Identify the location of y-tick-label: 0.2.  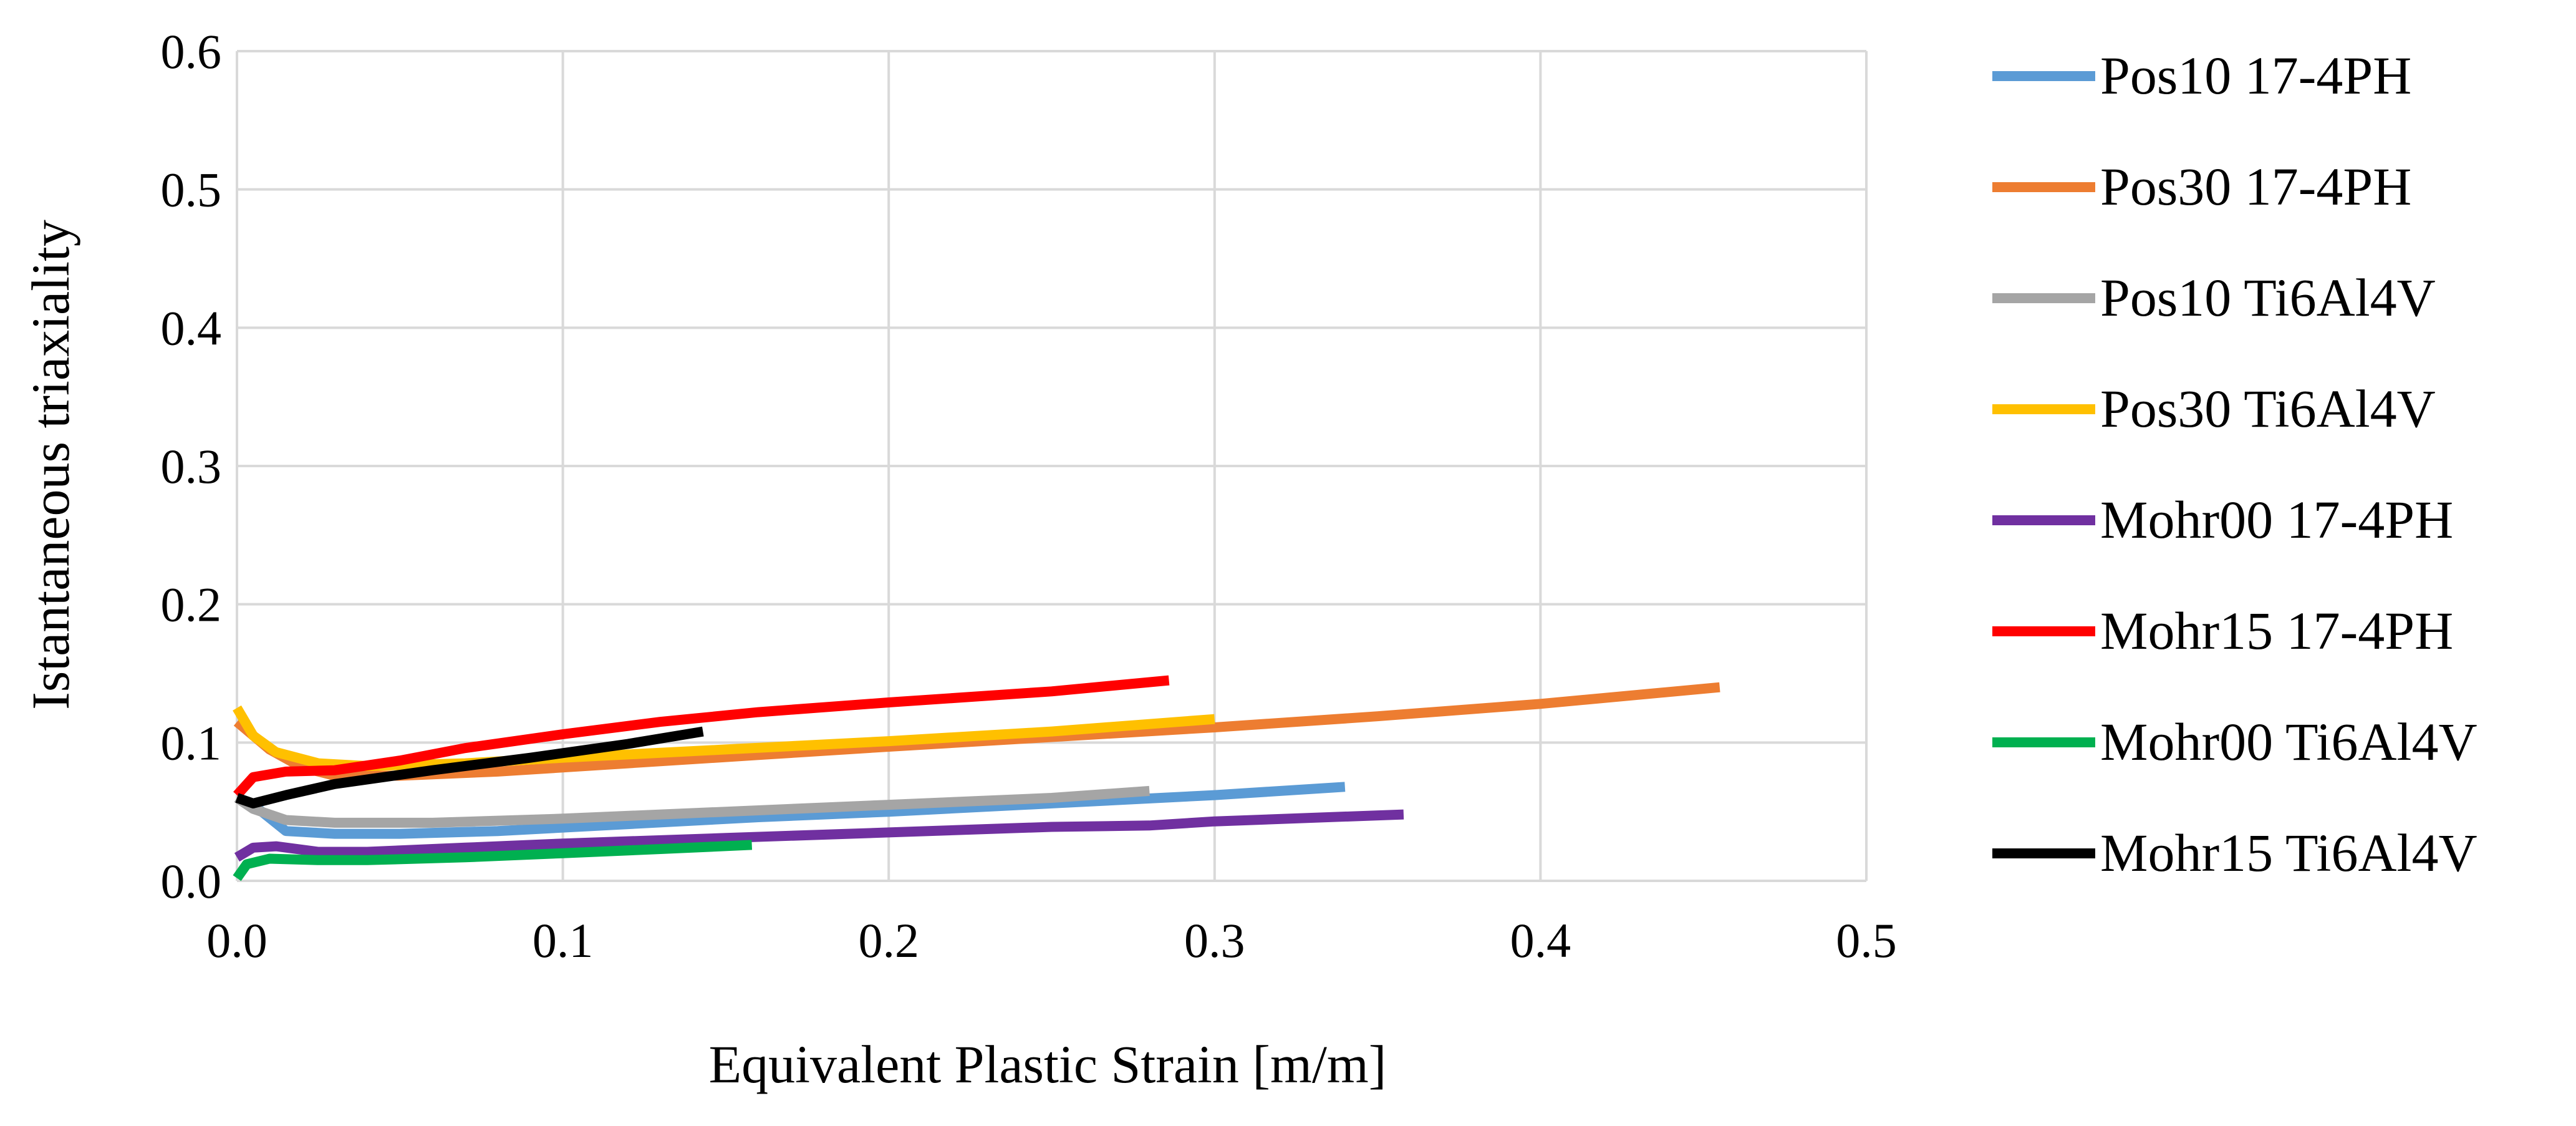
(191, 605).